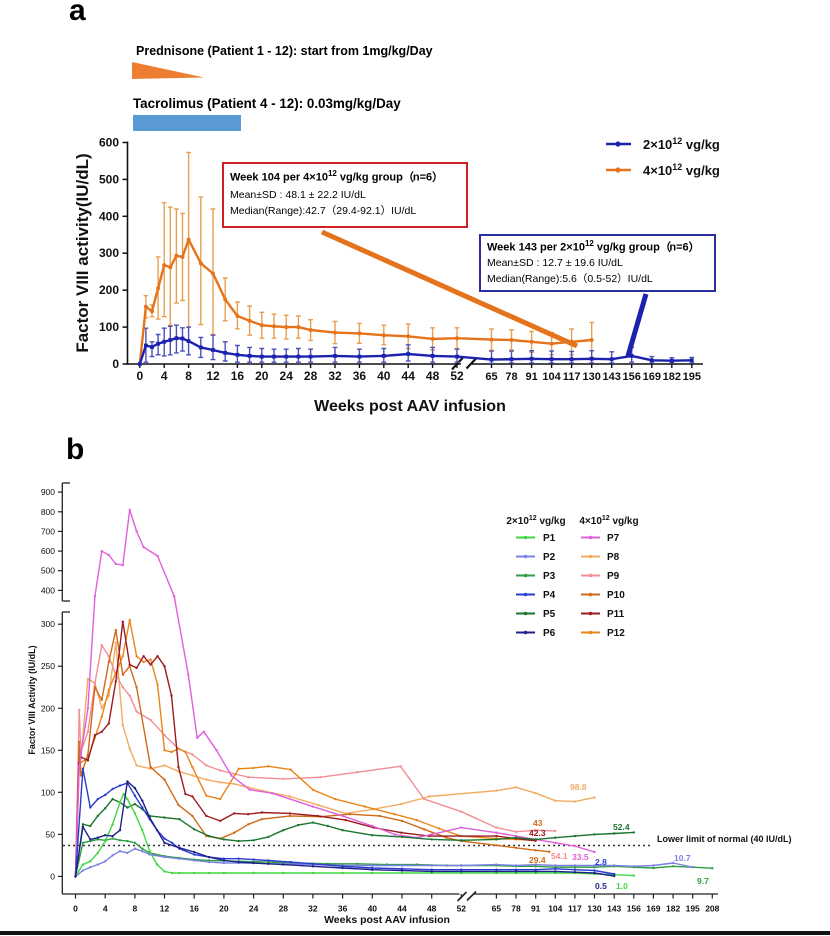 The width and height of the screenshot is (830, 936). I want to click on svg-text: 800, so click(48, 512).